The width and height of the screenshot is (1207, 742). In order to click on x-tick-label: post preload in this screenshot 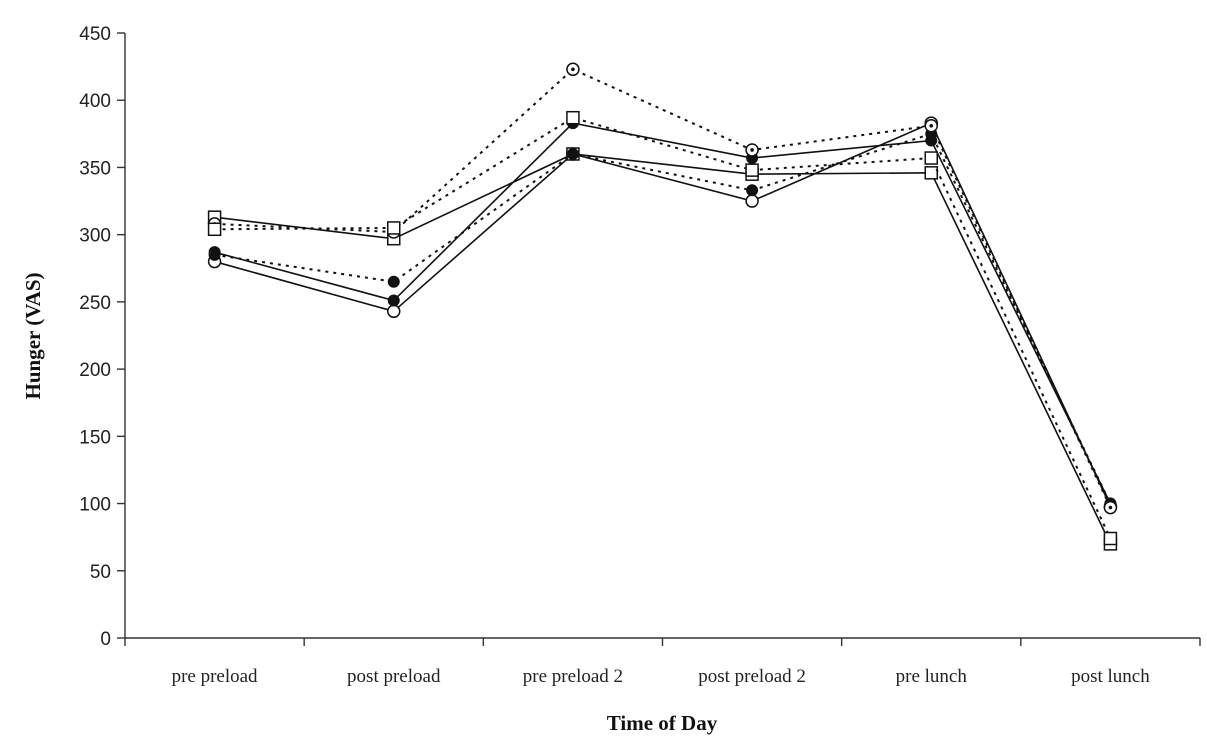, I will do `click(394, 676)`.